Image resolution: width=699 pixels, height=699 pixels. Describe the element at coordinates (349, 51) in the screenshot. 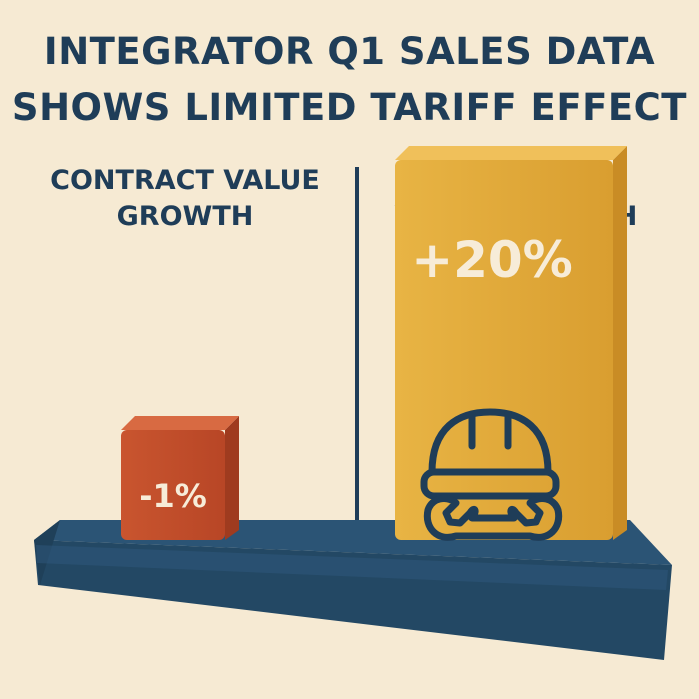

I see `chart-title-line-1: INTEGRATOR Q1 SALES DATA` at that location.